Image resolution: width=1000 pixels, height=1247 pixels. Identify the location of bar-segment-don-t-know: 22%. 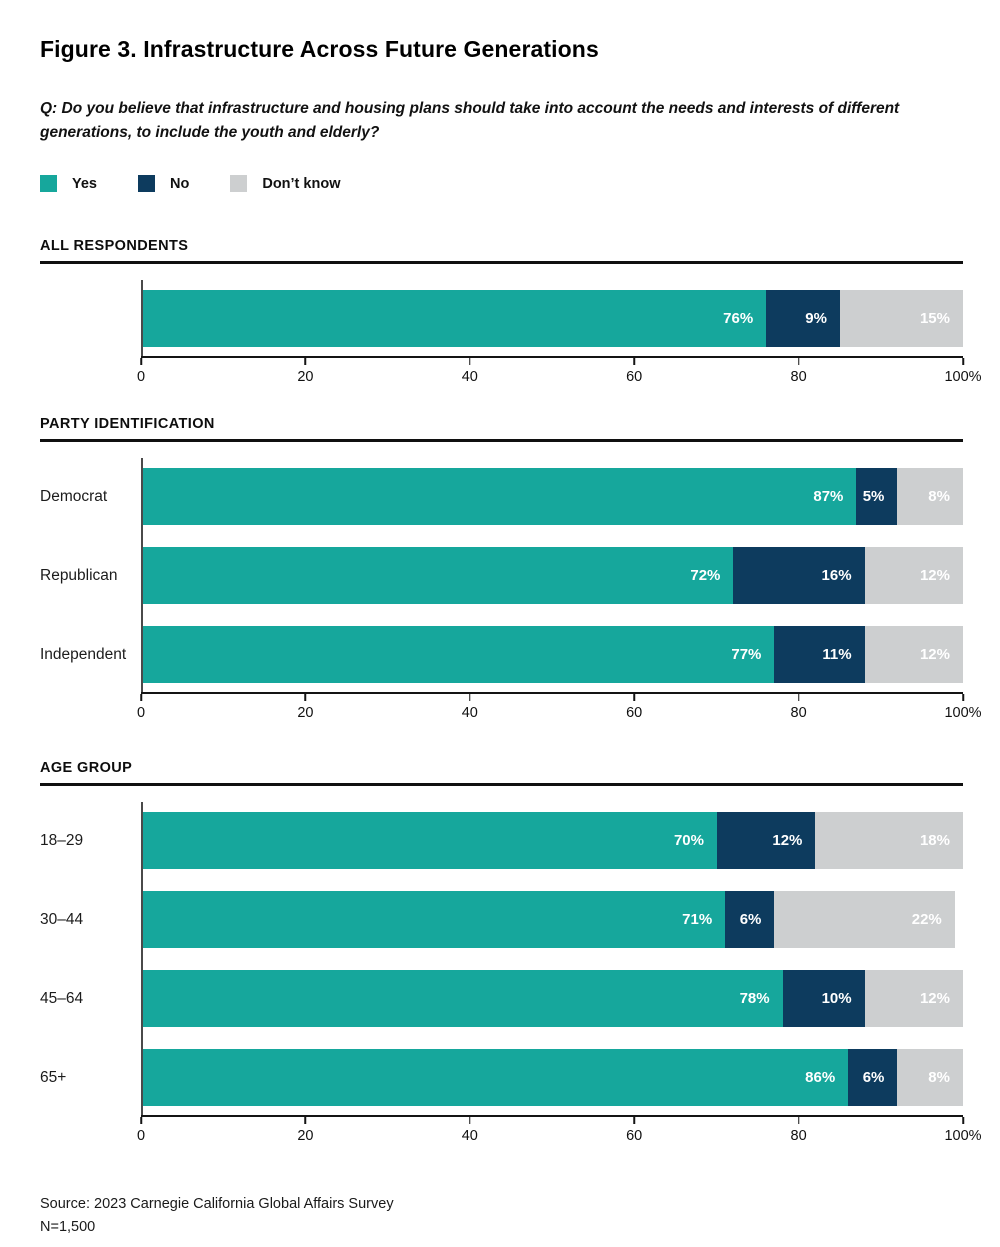
(864, 920).